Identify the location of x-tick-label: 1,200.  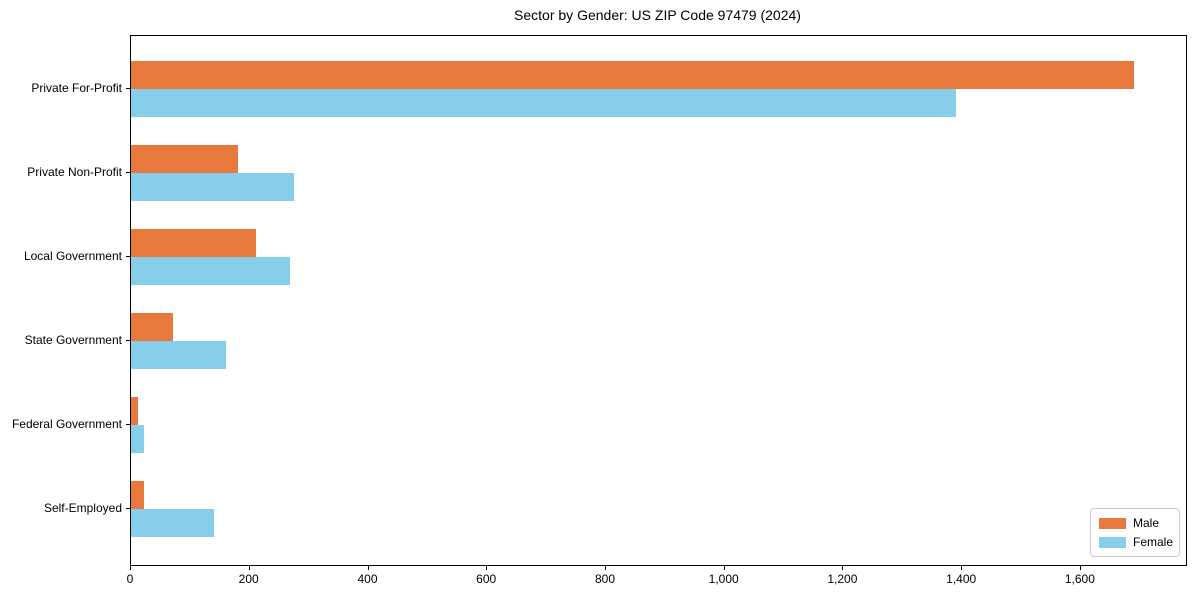
(842, 579).